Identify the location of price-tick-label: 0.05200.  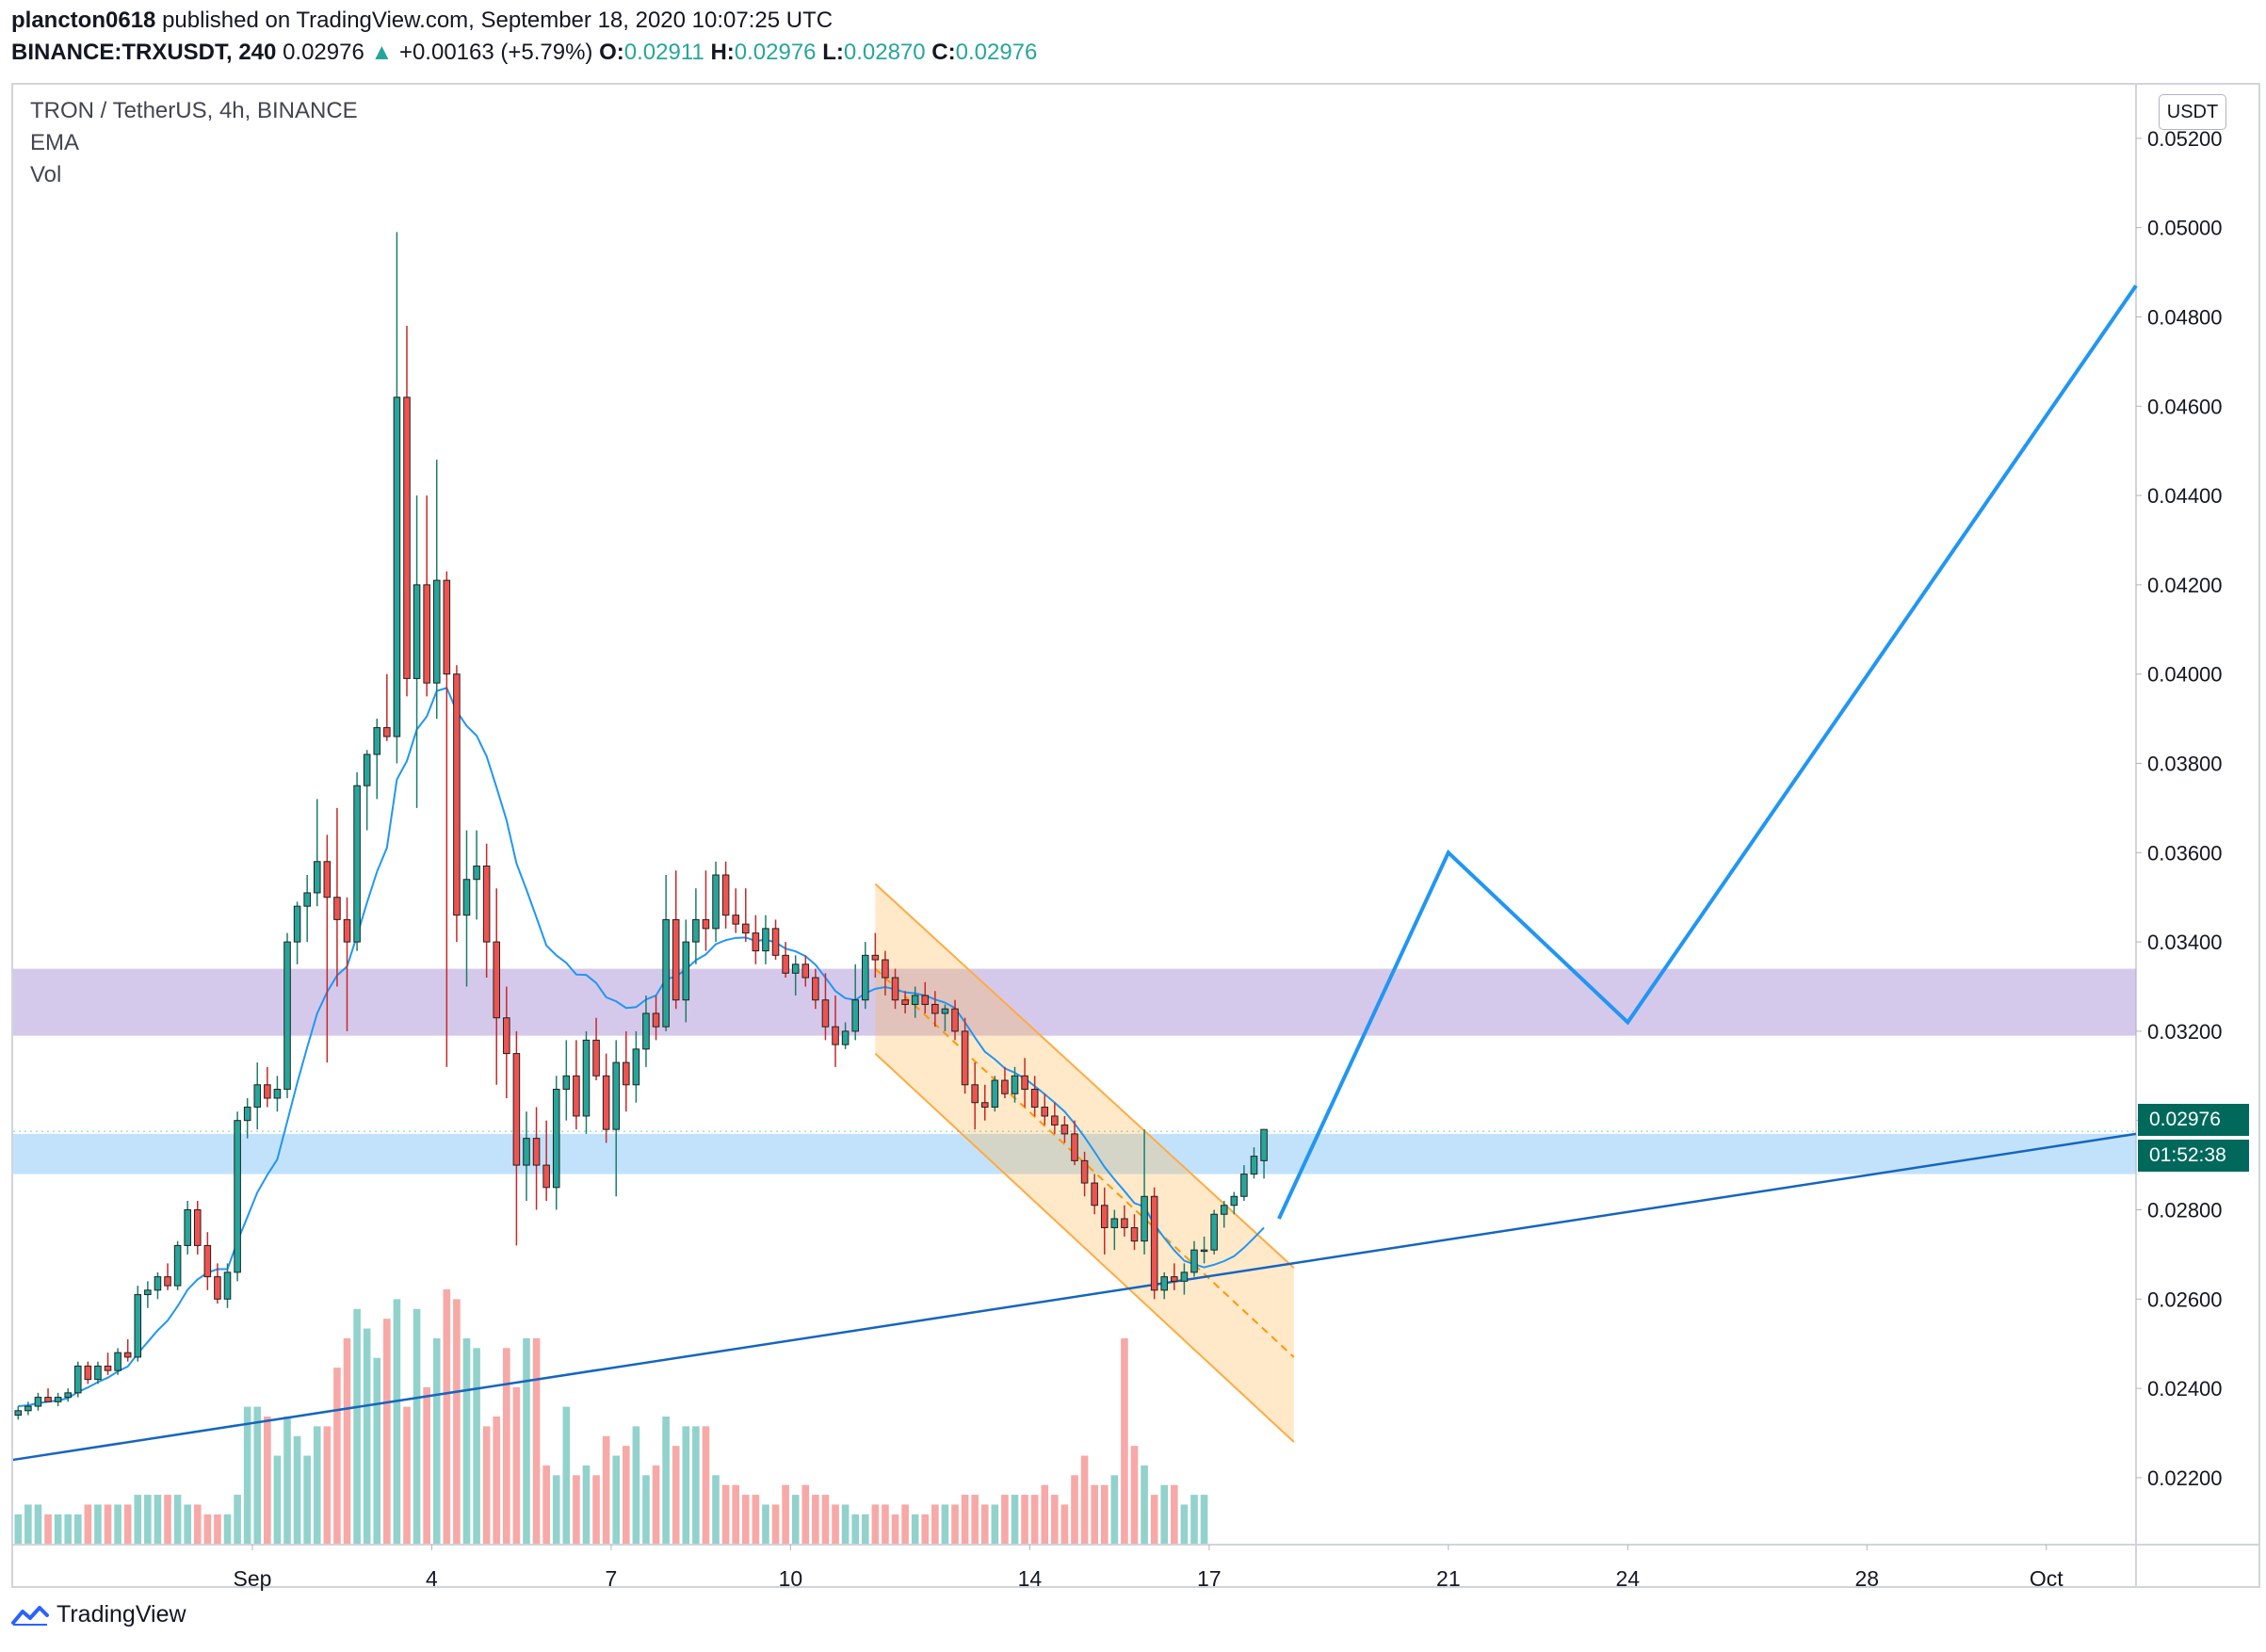
(2185, 139).